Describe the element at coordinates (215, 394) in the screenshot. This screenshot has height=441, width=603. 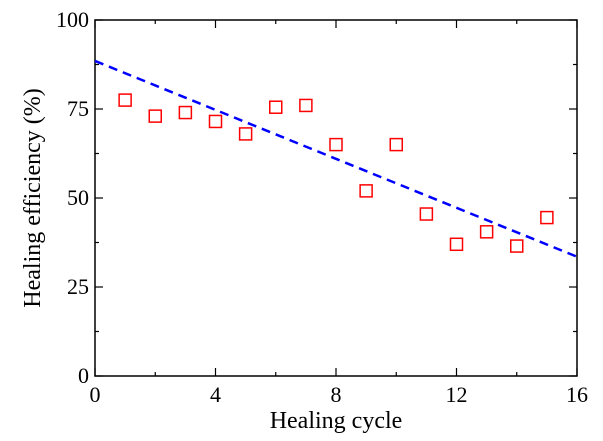
I see `x-tick-label: 4` at that location.